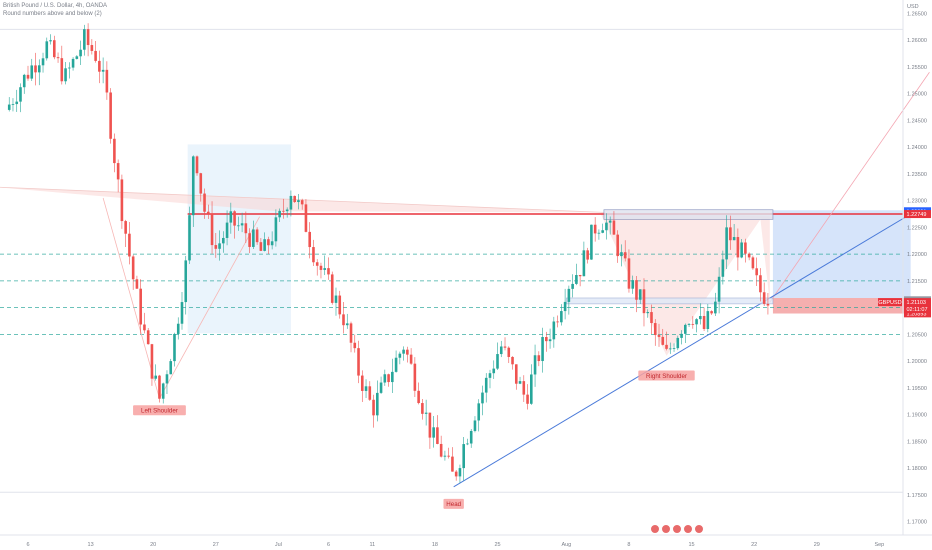 The image size is (932, 550). I want to click on left-shoulder-line-b, so click(209, 307).